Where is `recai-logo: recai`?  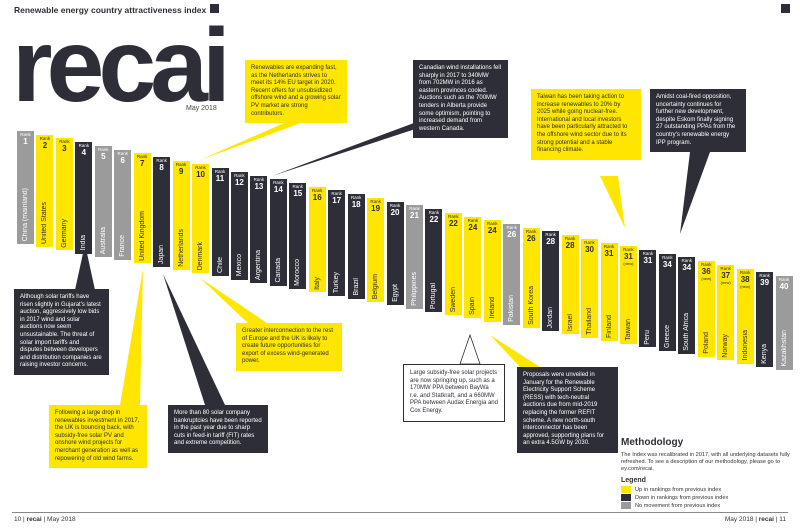
recai-logo: recai is located at coordinates (121, 66).